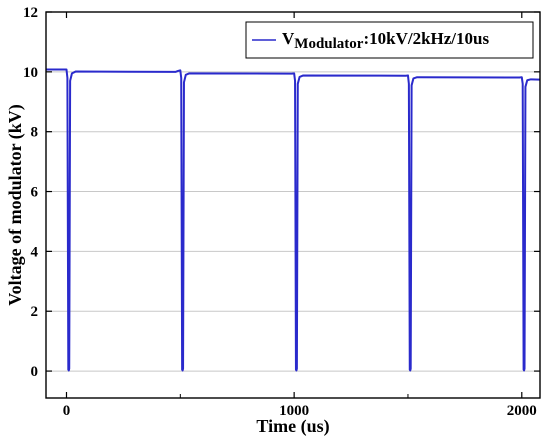  I want to click on y-axis-label: Voltage of modulator (kV), so click(15, 205).